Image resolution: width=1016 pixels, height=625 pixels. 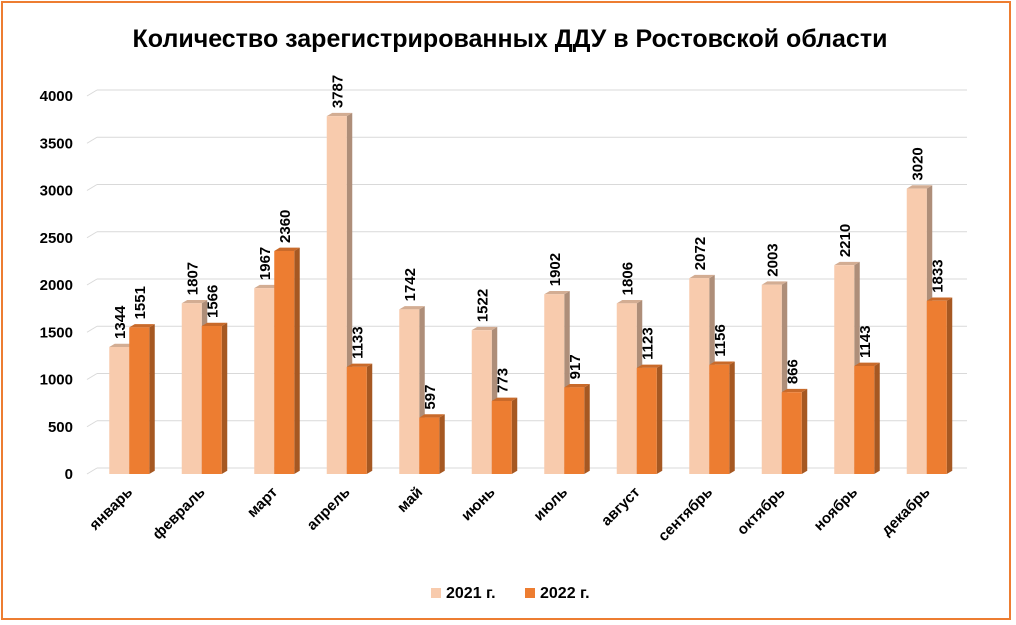 What do you see at coordinates (358, 342) in the screenshot?
I see `data-label: 1133` at bounding box center [358, 342].